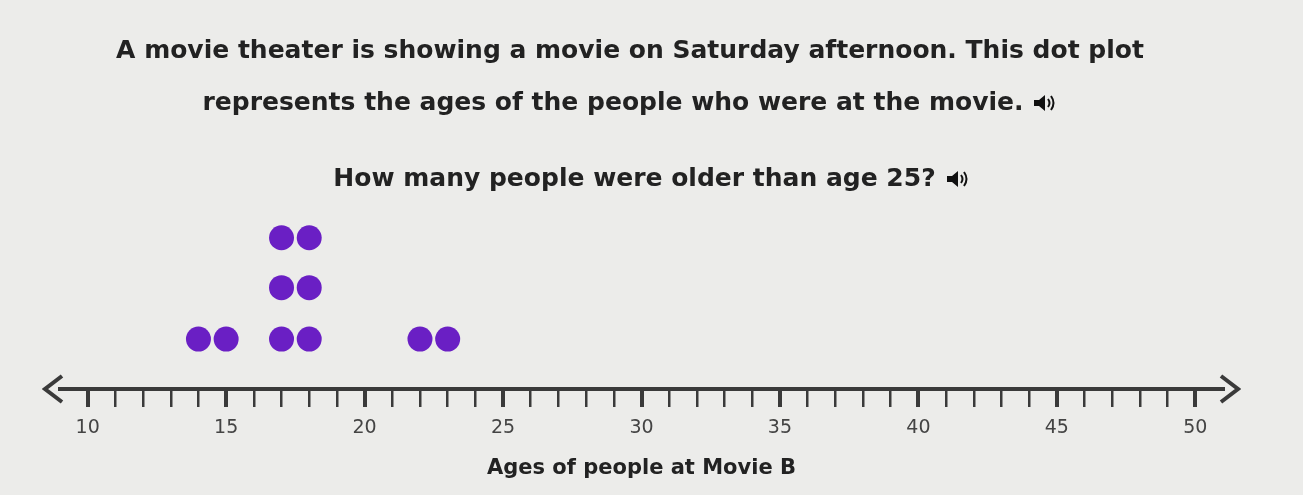 This screenshot has width=1303, height=495. I want to click on x-tick-label: 10, so click(87, 426).